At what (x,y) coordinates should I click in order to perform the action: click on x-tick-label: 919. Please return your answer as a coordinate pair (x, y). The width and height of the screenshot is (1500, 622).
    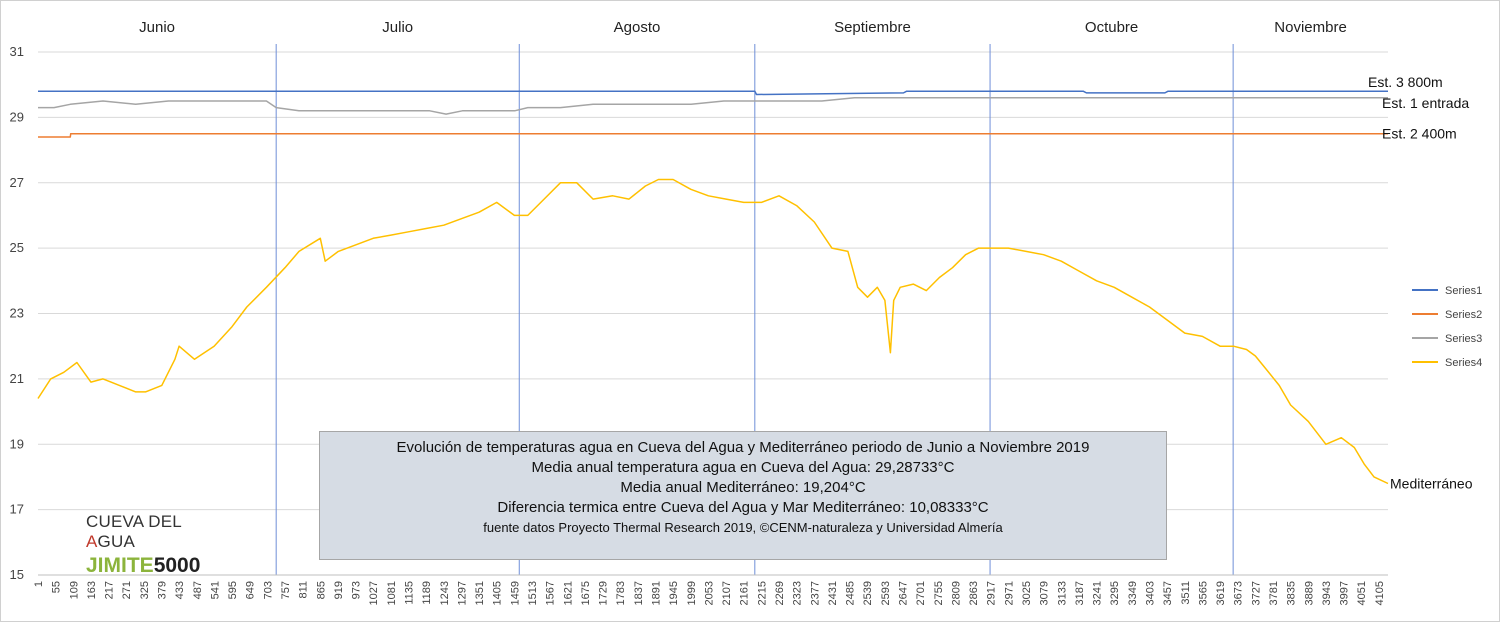
    Looking at the image, I should click on (339, 590).